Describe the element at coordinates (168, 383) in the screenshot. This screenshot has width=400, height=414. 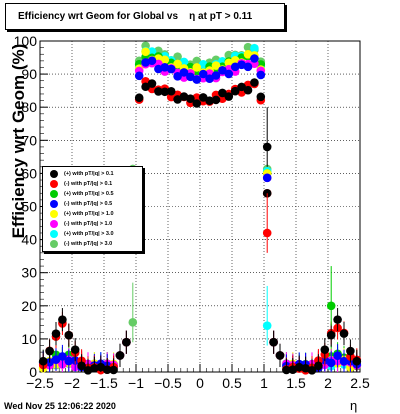
I see `x-tick-label: −0.5` at that location.